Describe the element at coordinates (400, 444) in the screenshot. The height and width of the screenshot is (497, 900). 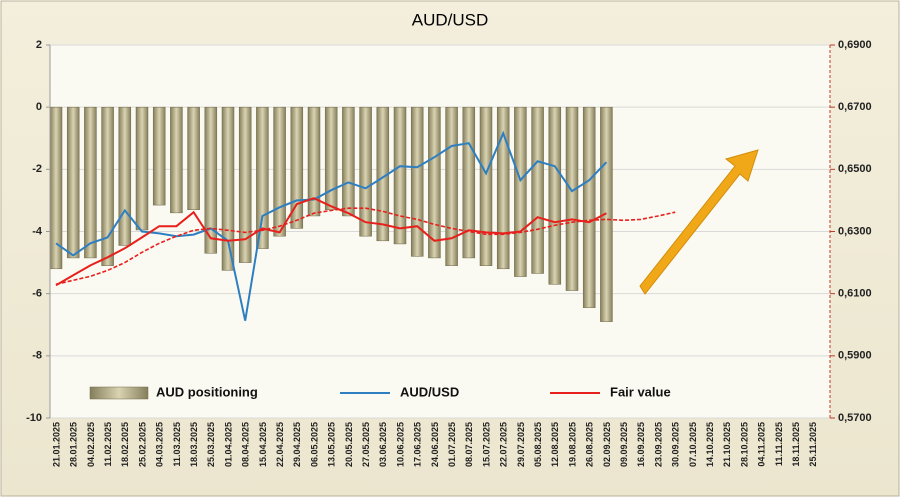
I see `x-tick-label: 10.06.2025` at that location.